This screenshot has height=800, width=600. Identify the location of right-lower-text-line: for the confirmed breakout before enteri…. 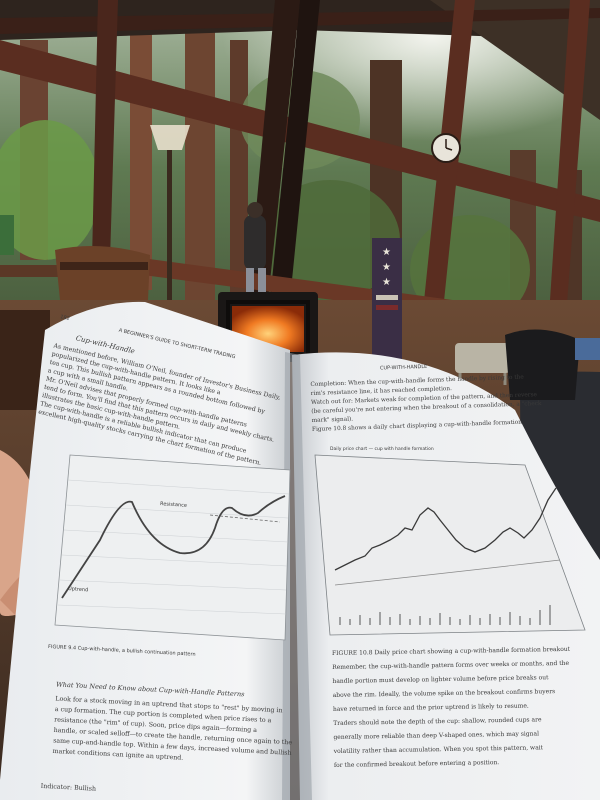
(416, 764).